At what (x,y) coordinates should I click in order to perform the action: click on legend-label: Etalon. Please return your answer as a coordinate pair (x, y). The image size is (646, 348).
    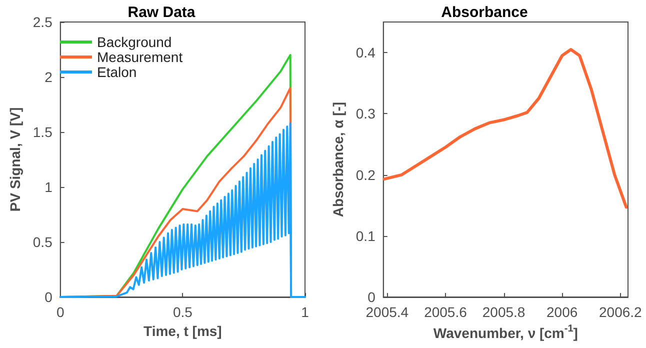
    Looking at the image, I should click on (117, 72).